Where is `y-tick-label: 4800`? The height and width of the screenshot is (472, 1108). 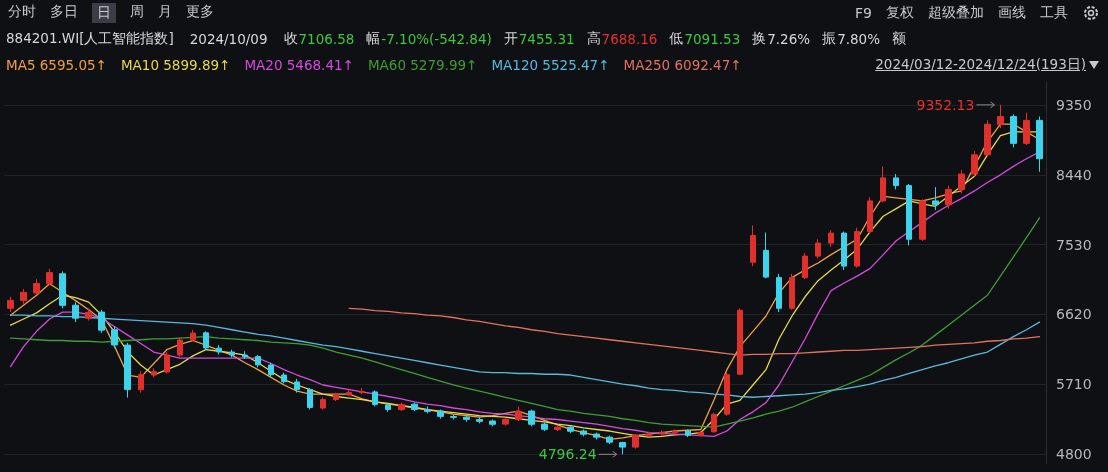
y-tick-label: 4800 is located at coordinates (1074, 454).